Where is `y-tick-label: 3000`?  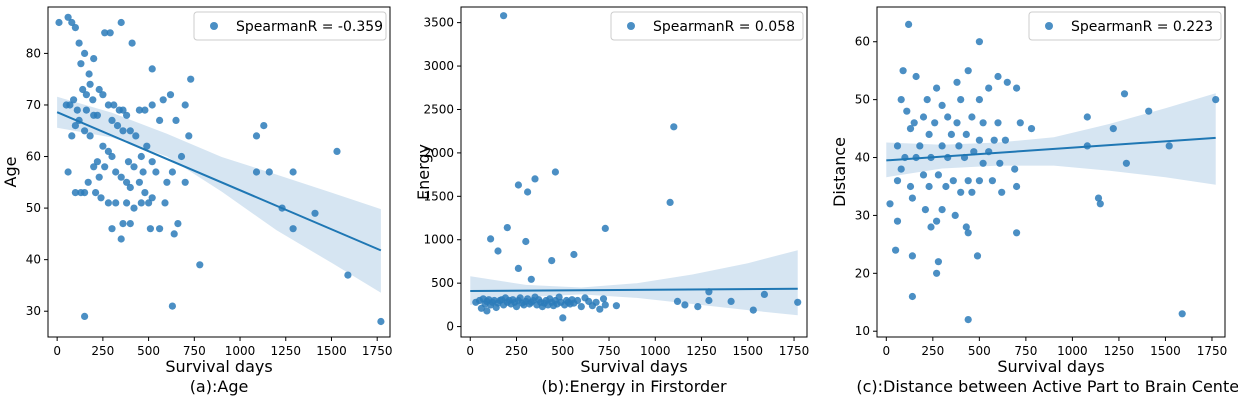
y-tick-label: 3000 is located at coordinates (438, 66).